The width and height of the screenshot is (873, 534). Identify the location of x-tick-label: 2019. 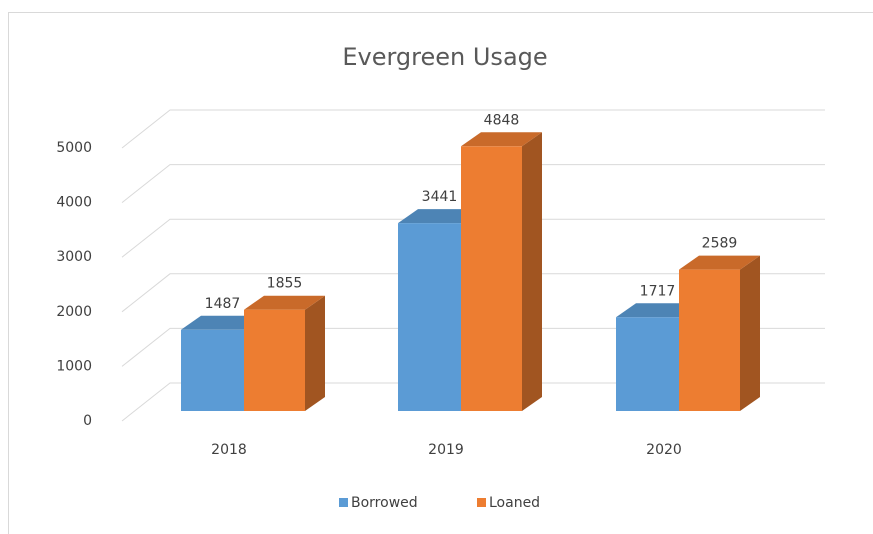
(446, 450).